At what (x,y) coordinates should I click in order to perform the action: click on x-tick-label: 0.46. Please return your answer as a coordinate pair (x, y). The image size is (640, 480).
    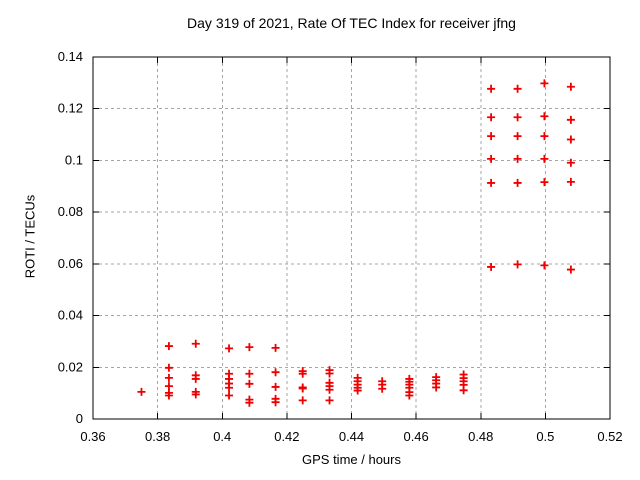
    Looking at the image, I should click on (415, 436).